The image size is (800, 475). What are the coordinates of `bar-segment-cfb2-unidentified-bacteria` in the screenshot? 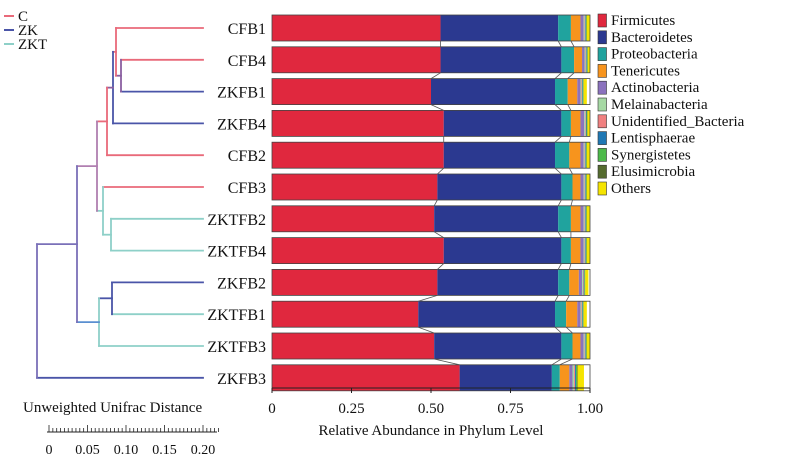 It's located at (585, 155).